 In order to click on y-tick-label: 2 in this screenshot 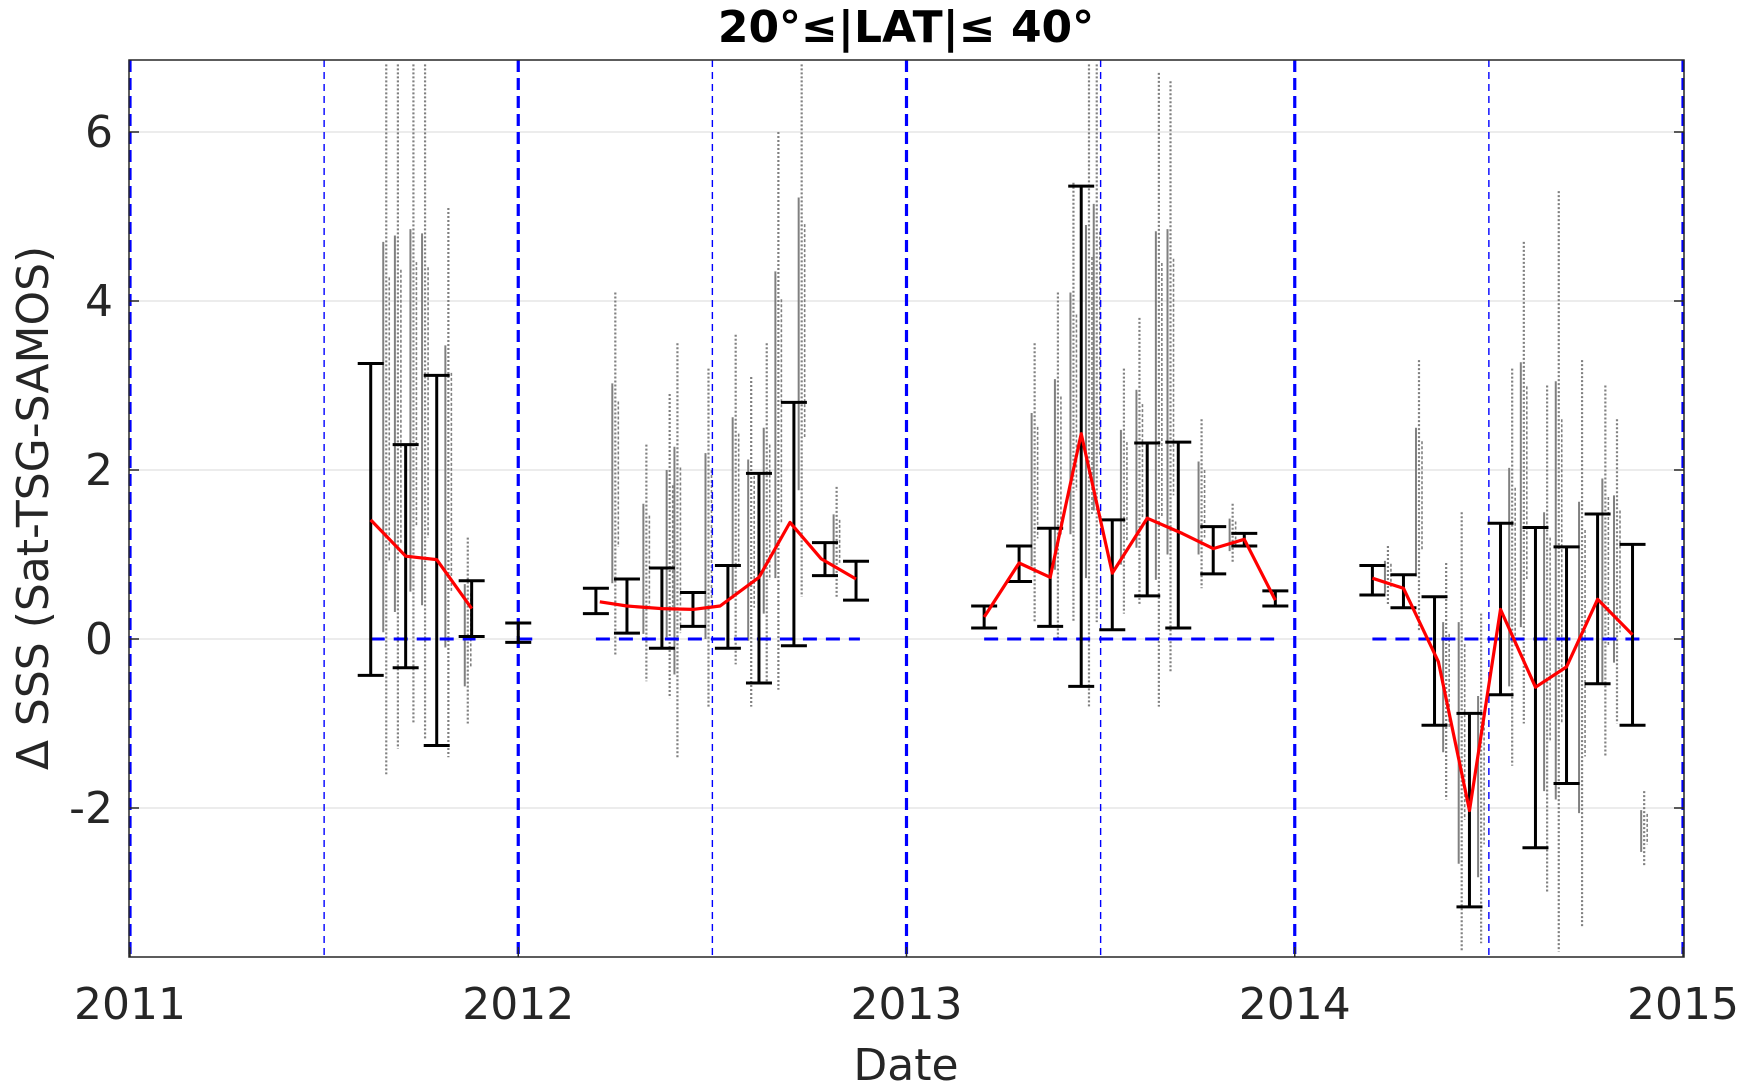, I will do `click(99, 470)`.